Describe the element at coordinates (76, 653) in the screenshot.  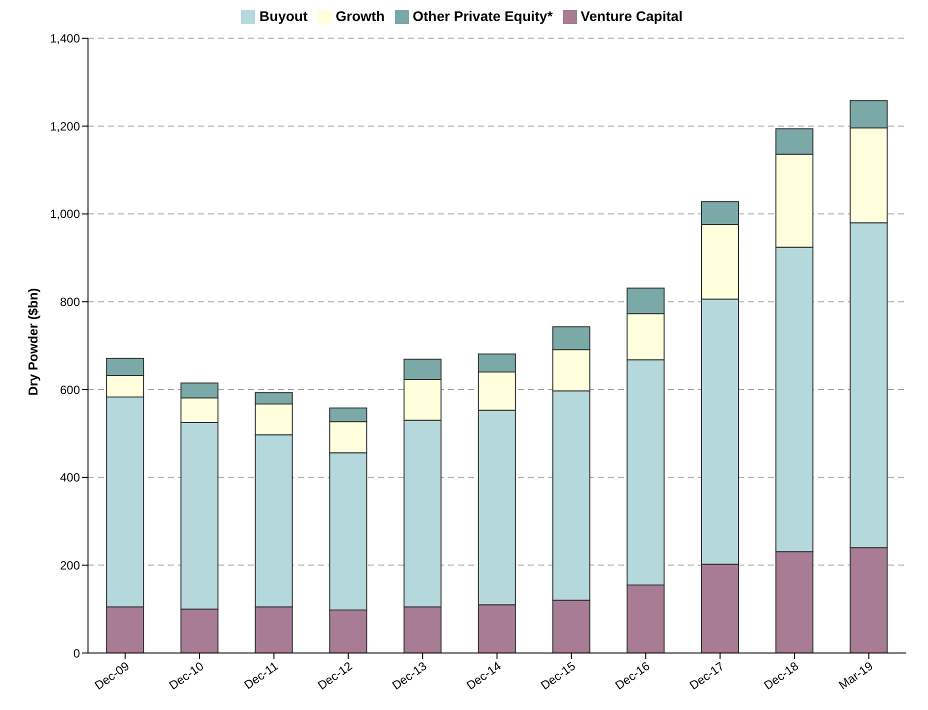
I see `y-tick-label: 0` at that location.